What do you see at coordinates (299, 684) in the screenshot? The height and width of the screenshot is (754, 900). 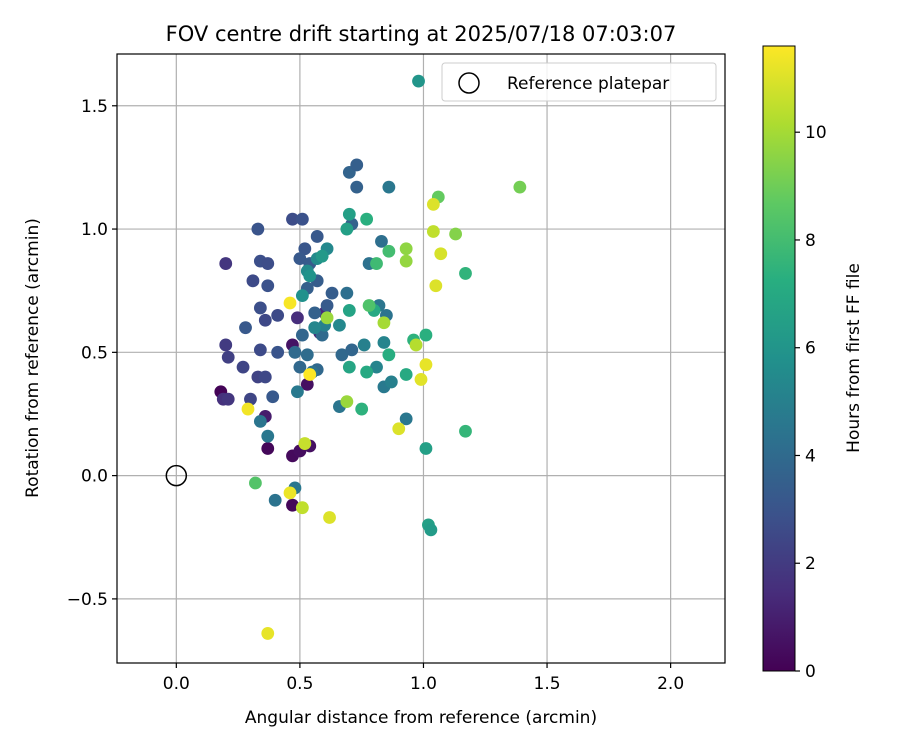 I see `x-tick-label: 0.5` at bounding box center [299, 684].